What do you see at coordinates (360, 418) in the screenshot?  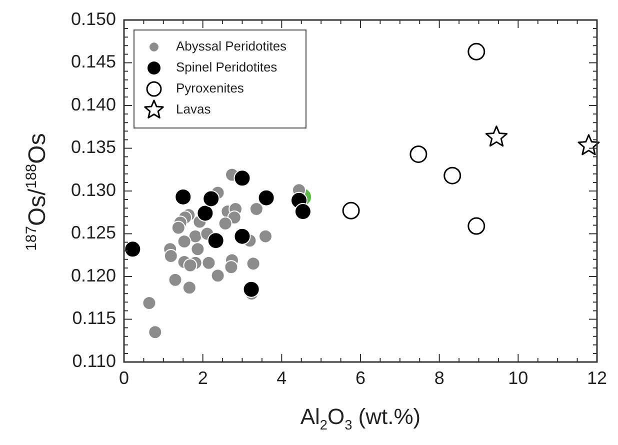 I see `x-axis-title: Al$_{2}$O$_{3}$ (wt.%)` at bounding box center [360, 418].